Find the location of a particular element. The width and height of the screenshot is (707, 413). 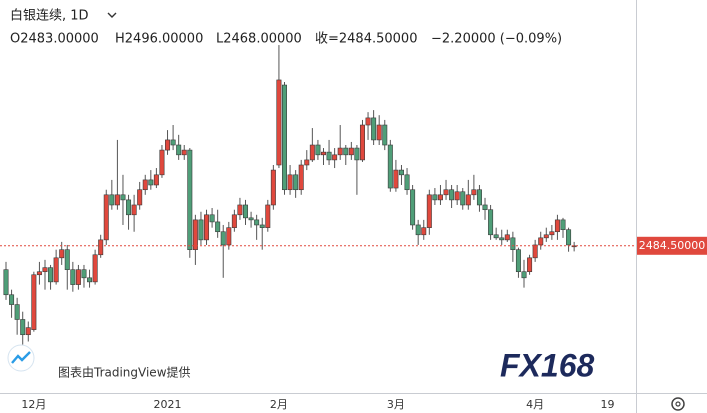

x-tick-label: 19 is located at coordinates (608, 404).